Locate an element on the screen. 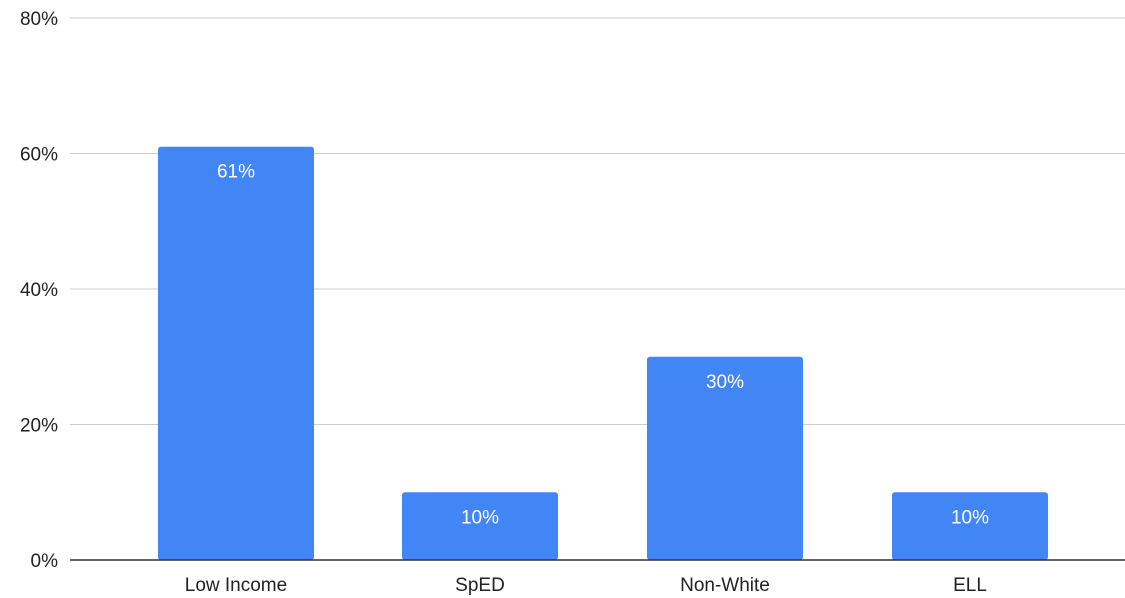 The image size is (1125, 598). x-axis-category-labels: Low Income SpED Non-White ELL is located at coordinates (586, 585).